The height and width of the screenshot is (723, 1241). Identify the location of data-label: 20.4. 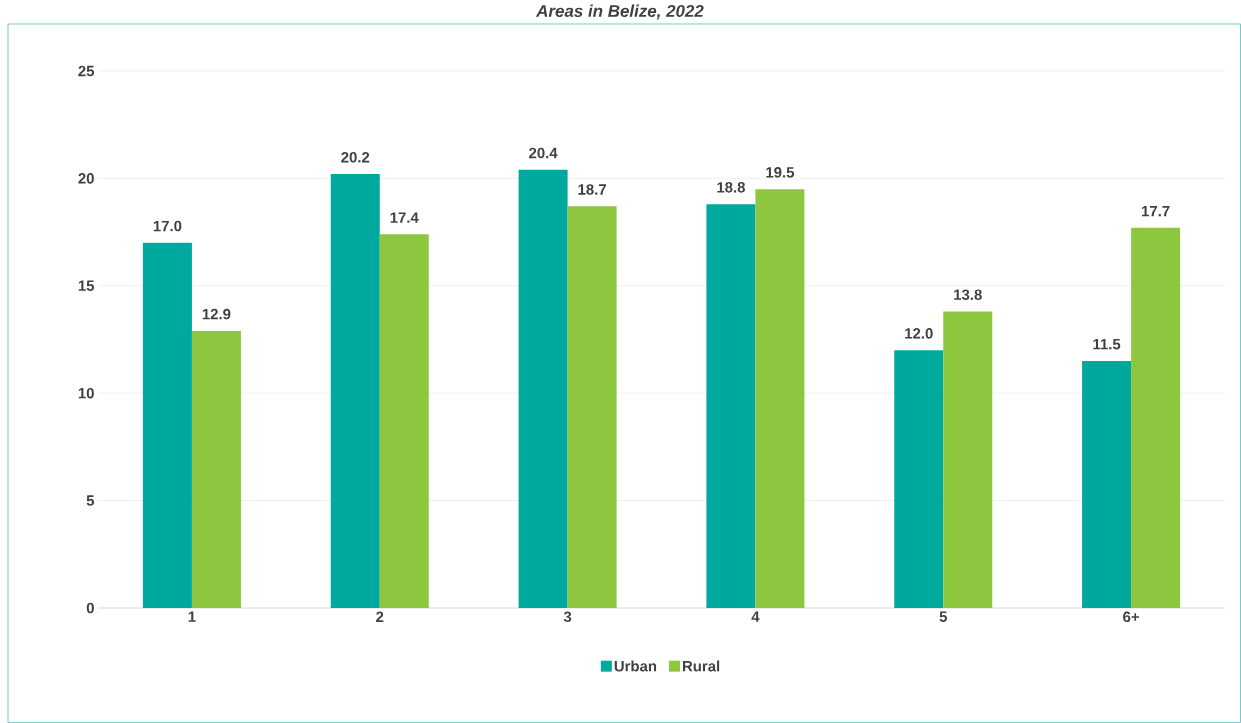
(543, 153).